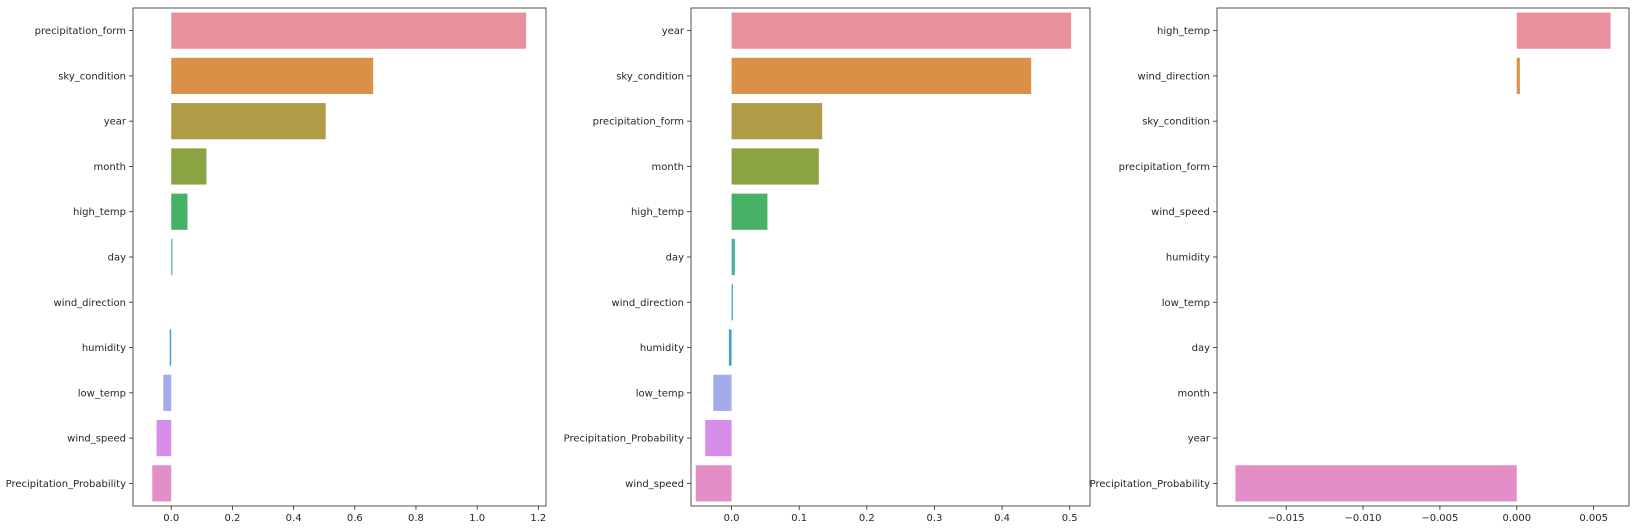  Describe the element at coordinates (355, 518) in the screenshot. I see `x-tick-label: 0.6` at that location.